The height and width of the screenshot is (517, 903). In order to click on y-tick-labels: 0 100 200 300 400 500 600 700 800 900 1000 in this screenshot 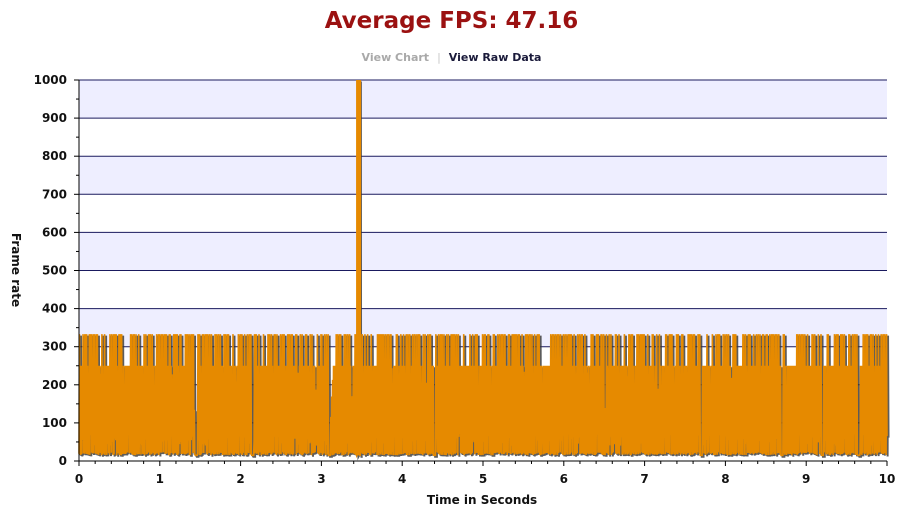, I will do `click(50, 270)`.